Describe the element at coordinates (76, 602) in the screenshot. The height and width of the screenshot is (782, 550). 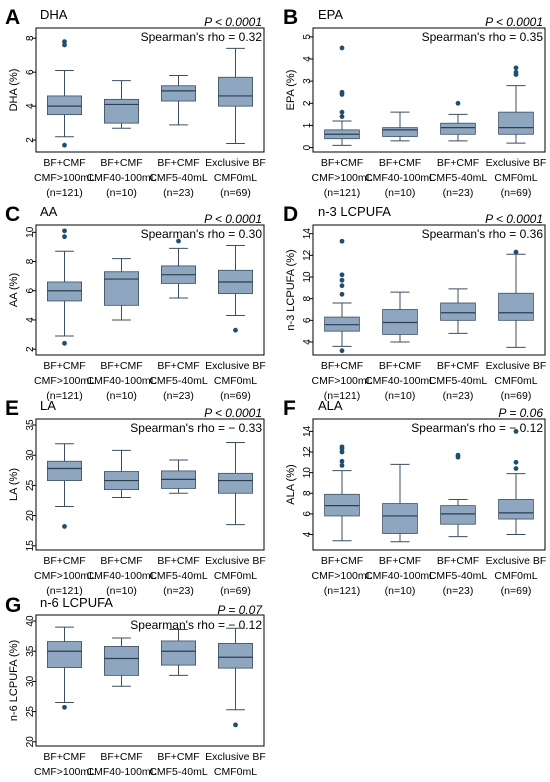
I see `panel-title: n-6 LCPUFA` at that location.